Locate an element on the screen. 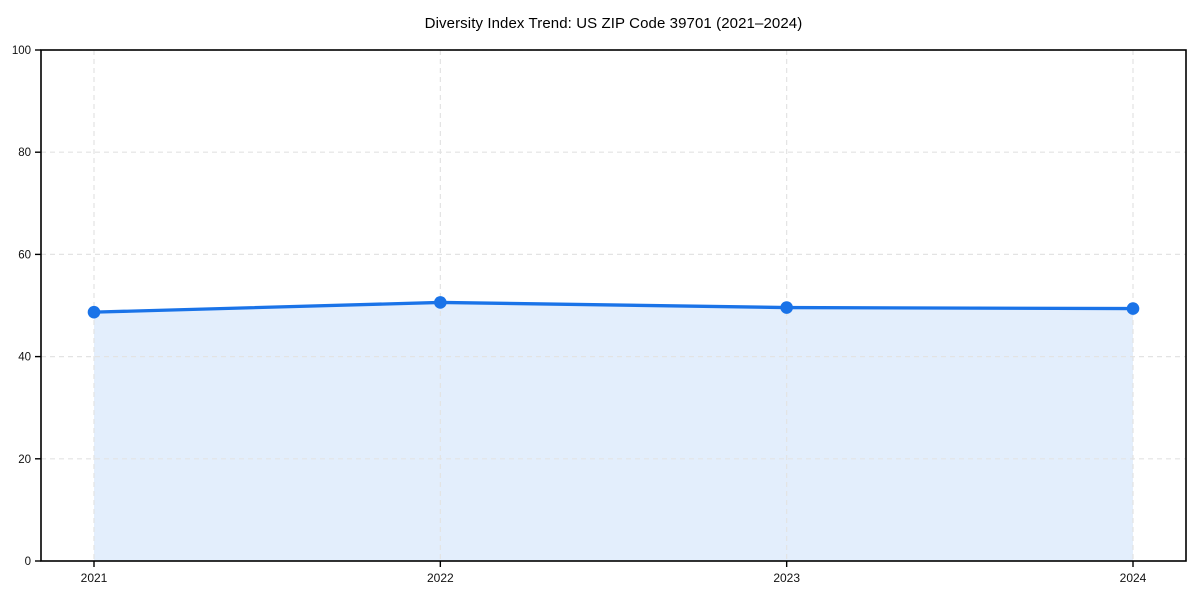 The width and height of the screenshot is (1200, 600). data-points is located at coordinates (613, 307).